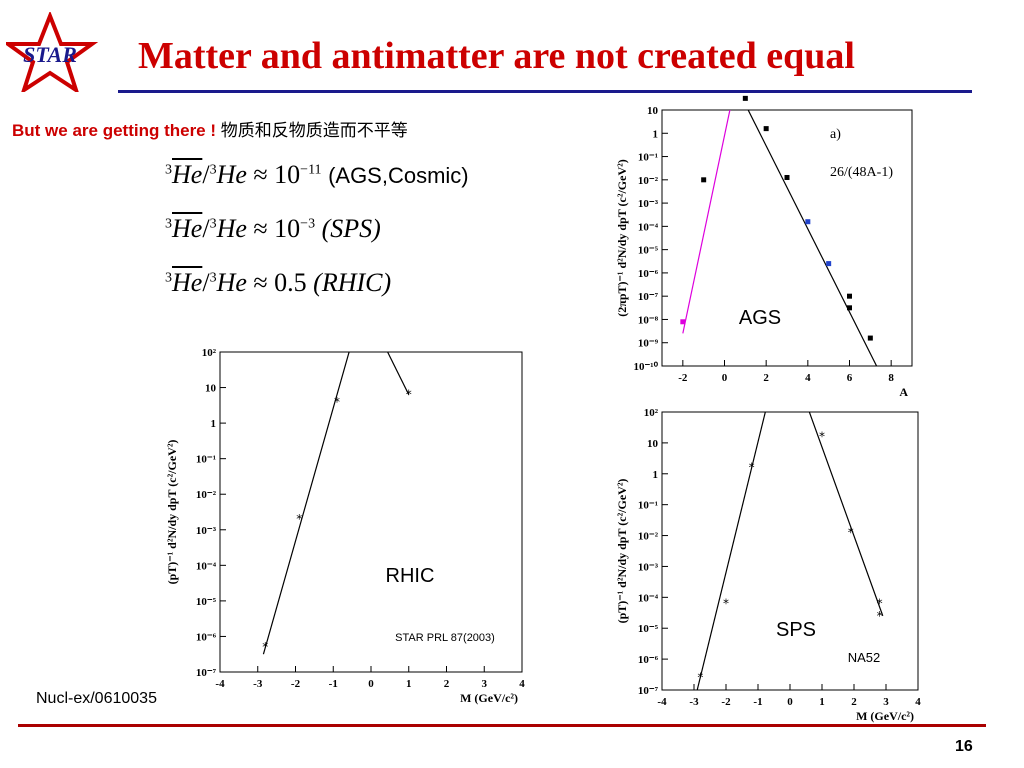 The height and width of the screenshot is (768, 1024). Describe the element at coordinates (645, 367) in the screenshot. I see `y-tick-label: 10⁻¹⁰` at that location.